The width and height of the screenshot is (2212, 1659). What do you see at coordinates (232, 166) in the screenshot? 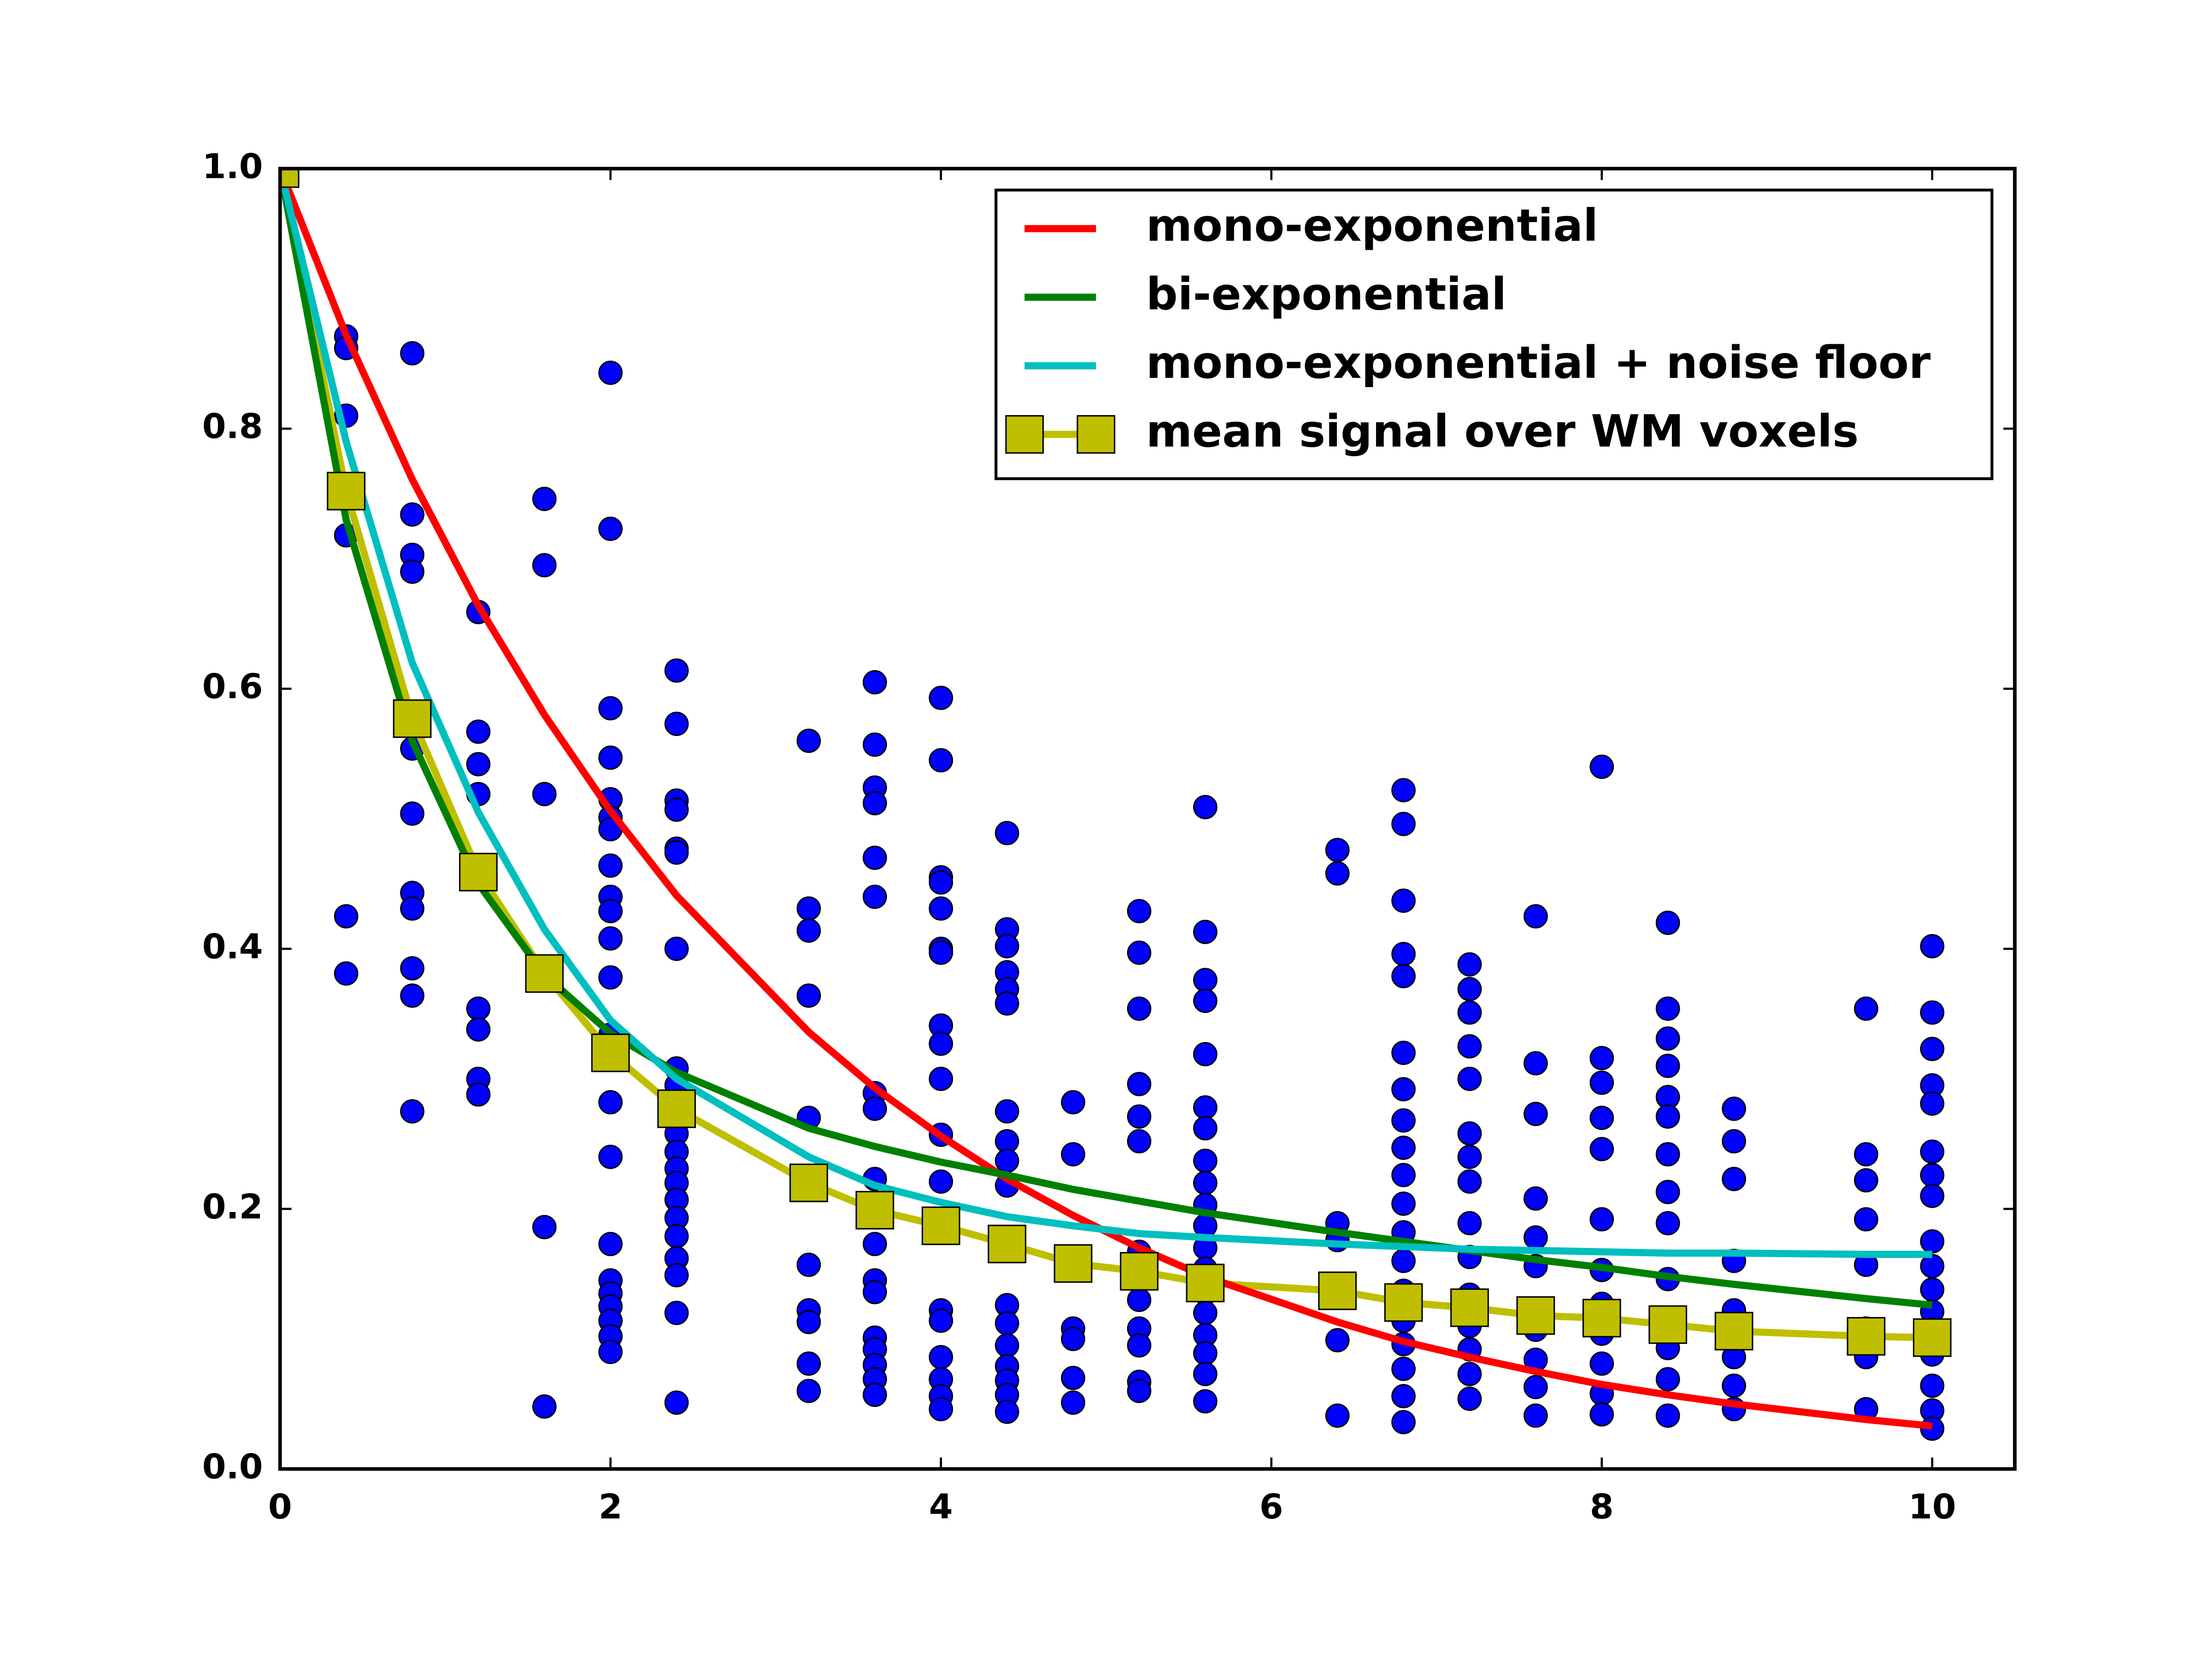
I see `y-tick-label: 1.0` at bounding box center [232, 166].